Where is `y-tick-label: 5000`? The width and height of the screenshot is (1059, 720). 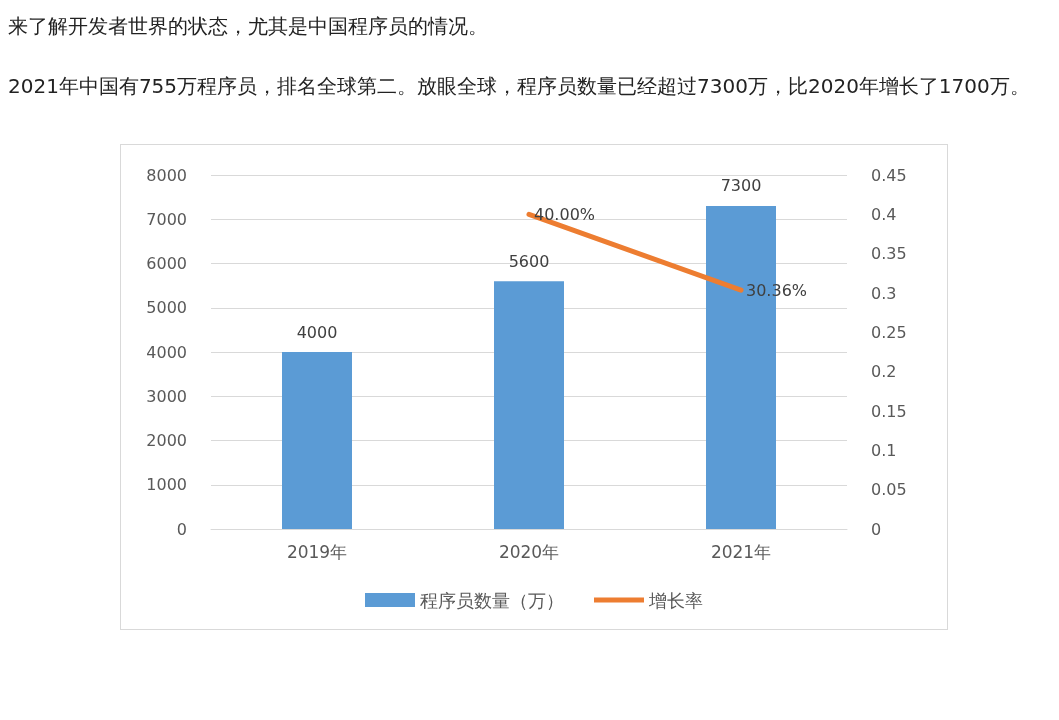
y-tick-label: 5000 is located at coordinates (166, 308).